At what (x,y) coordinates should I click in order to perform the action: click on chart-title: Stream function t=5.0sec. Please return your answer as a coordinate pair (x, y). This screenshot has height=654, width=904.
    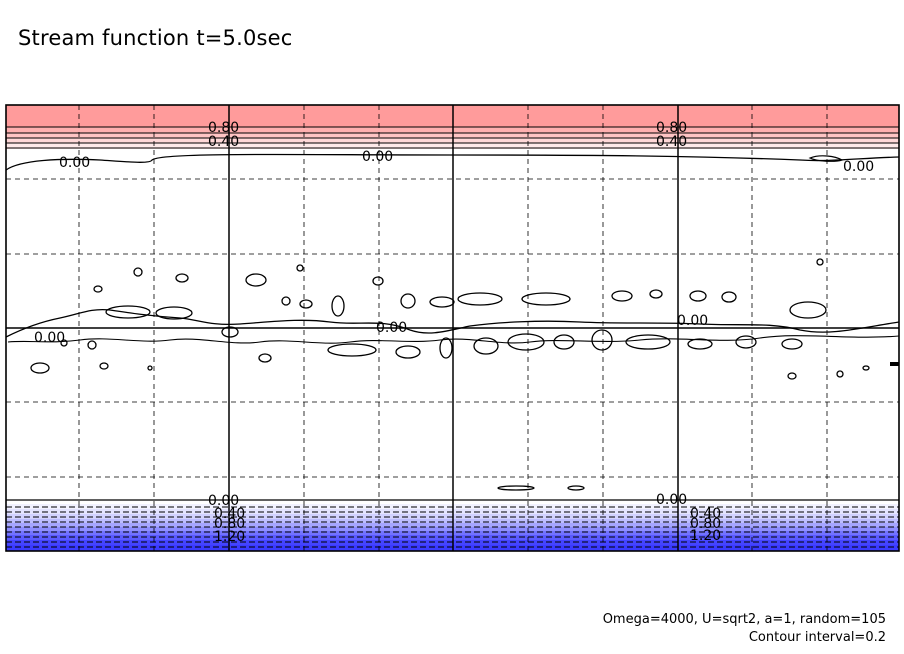
    Looking at the image, I should click on (155, 38).